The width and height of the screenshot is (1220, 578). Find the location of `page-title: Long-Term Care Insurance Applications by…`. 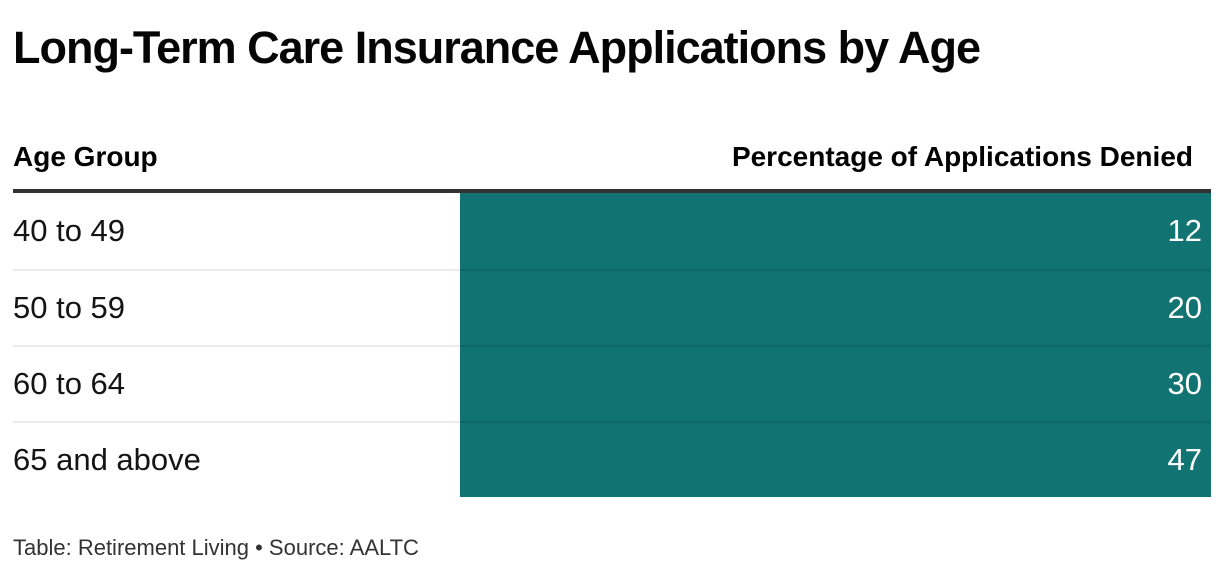

page-title: Long-Term Care Insurance Applications by… is located at coordinates (497, 47).